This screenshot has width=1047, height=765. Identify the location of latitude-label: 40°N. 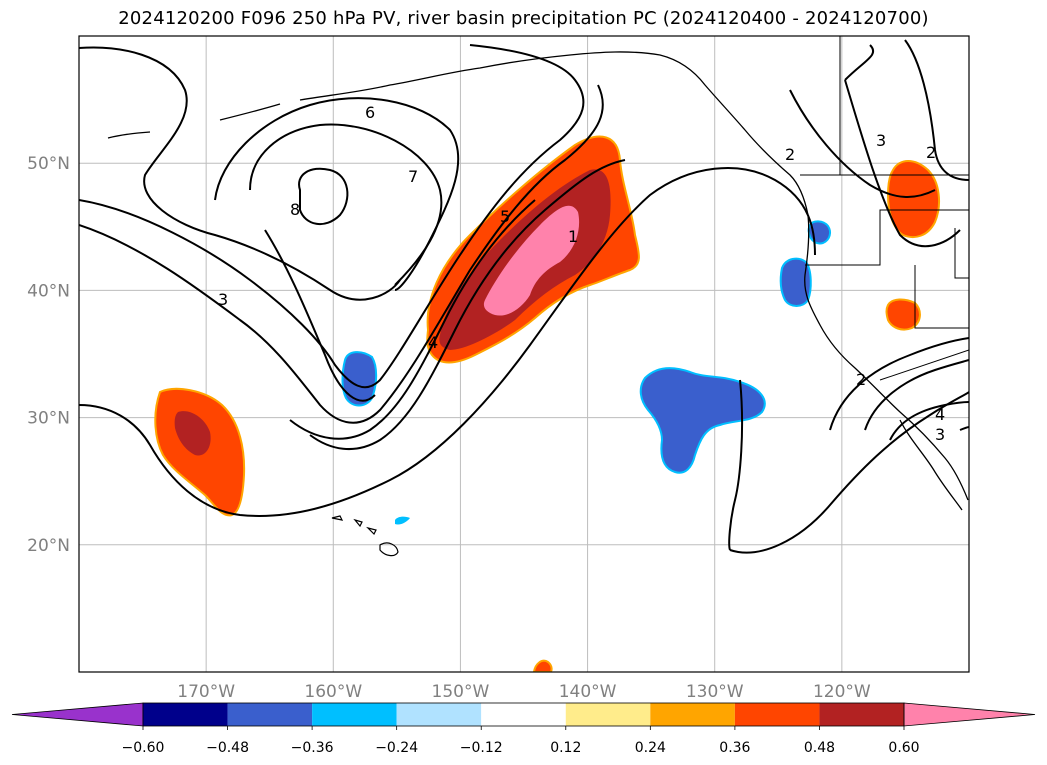
(48, 291).